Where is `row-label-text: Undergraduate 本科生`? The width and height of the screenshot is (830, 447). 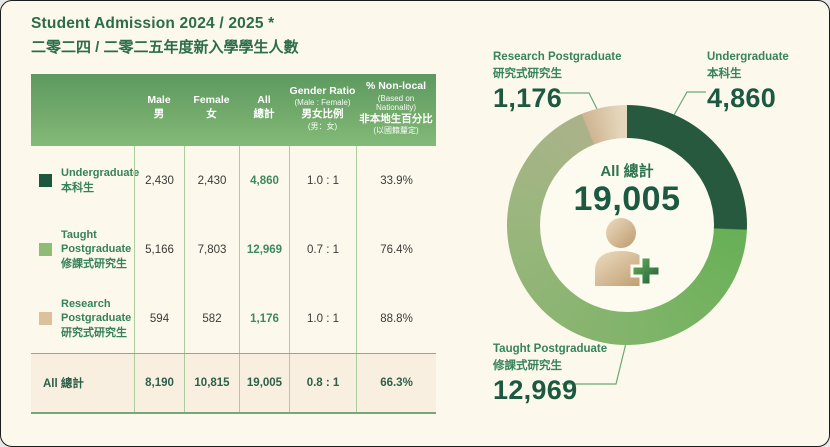
row-label-text: Undergraduate 本科生 is located at coordinates (100, 180).